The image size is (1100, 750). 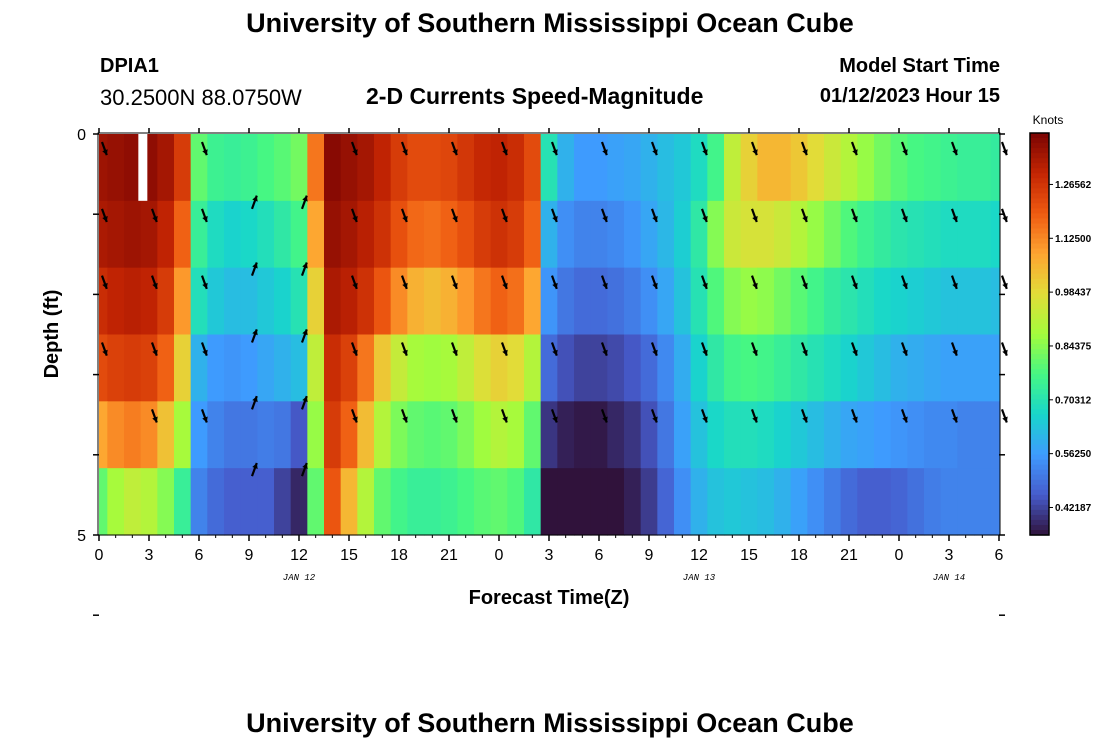 What do you see at coordinates (1073, 293) in the screenshot?
I see `colorbar-tick-label: 0.98437` at bounding box center [1073, 293].